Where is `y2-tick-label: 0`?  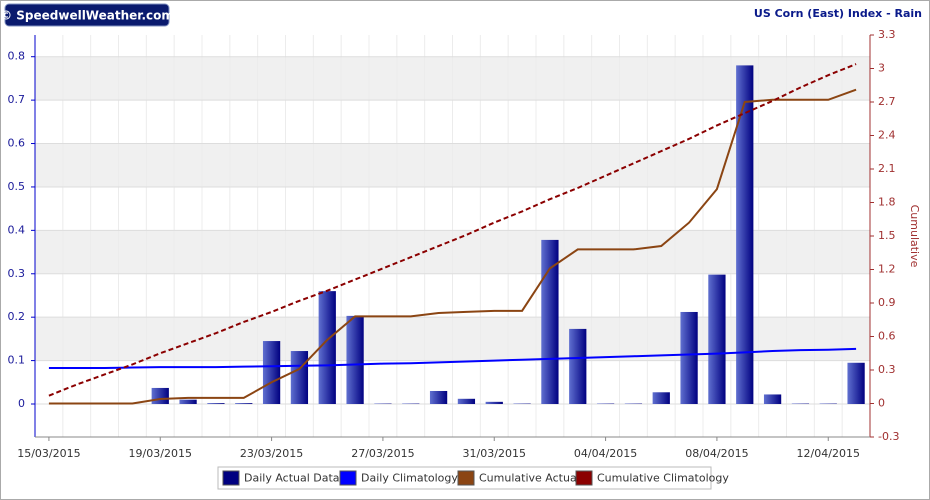 y2-tick-label: 0 is located at coordinates (881, 403).